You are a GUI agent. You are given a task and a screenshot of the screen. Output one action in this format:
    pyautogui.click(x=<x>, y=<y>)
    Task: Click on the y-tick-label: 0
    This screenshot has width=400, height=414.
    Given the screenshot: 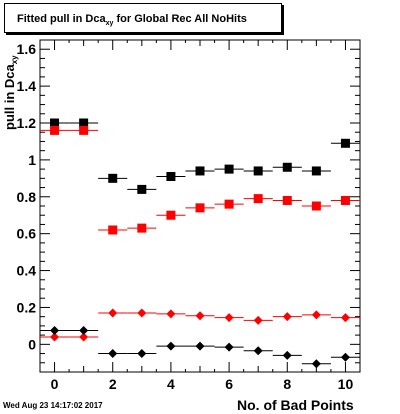 What is the action you would take?
    pyautogui.click(x=32, y=344)
    